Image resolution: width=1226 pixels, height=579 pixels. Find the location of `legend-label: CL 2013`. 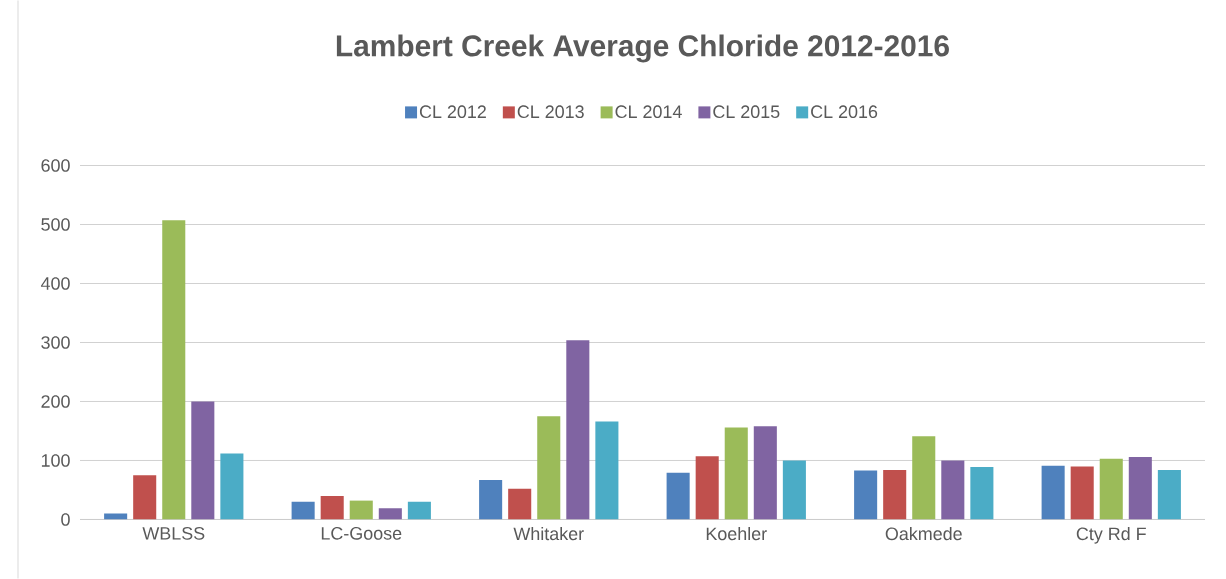

legend-label: CL 2013 is located at coordinates (550, 112).